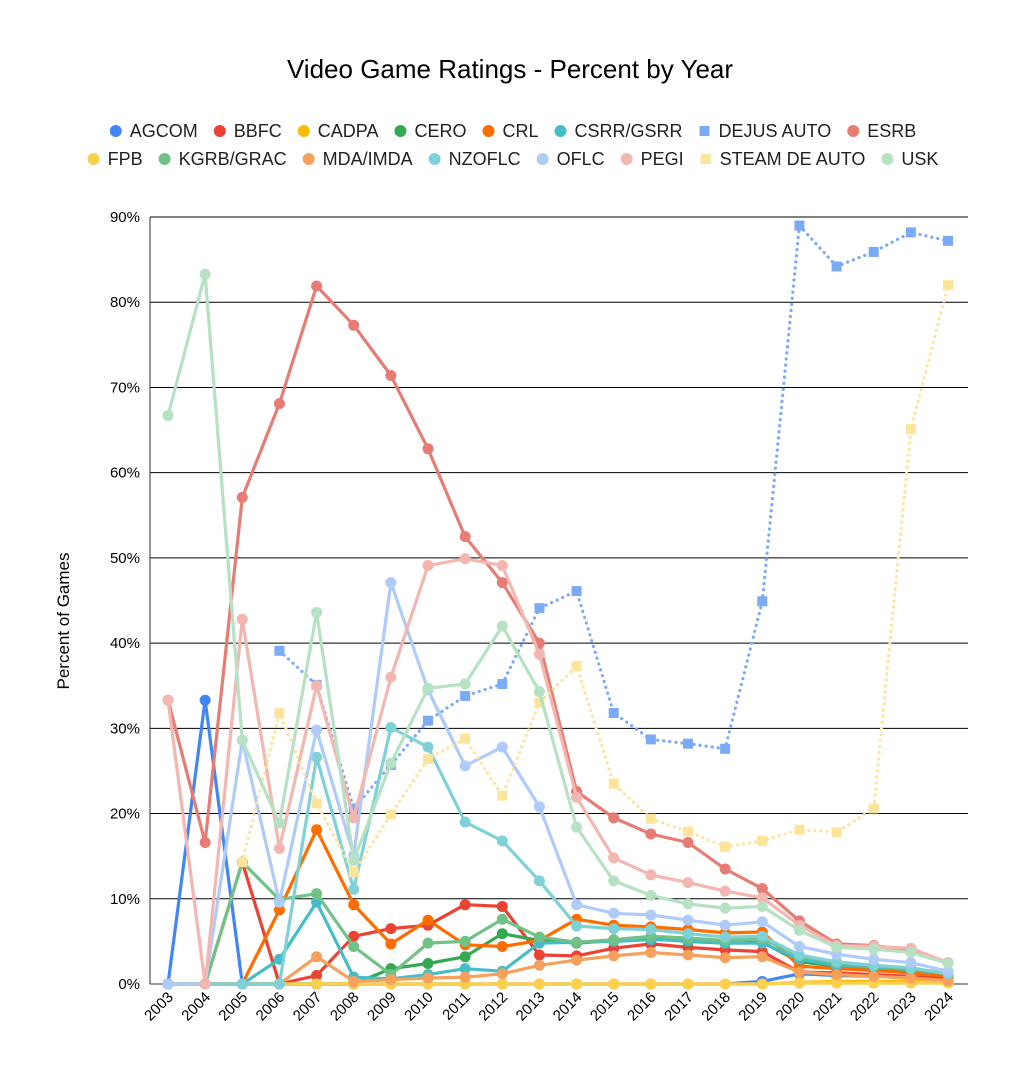 Image resolution: width=1021 pixels, height=1086 pixels. What do you see at coordinates (765, 131) in the screenshot?
I see `legend-item: DEJUS AUTO` at bounding box center [765, 131].